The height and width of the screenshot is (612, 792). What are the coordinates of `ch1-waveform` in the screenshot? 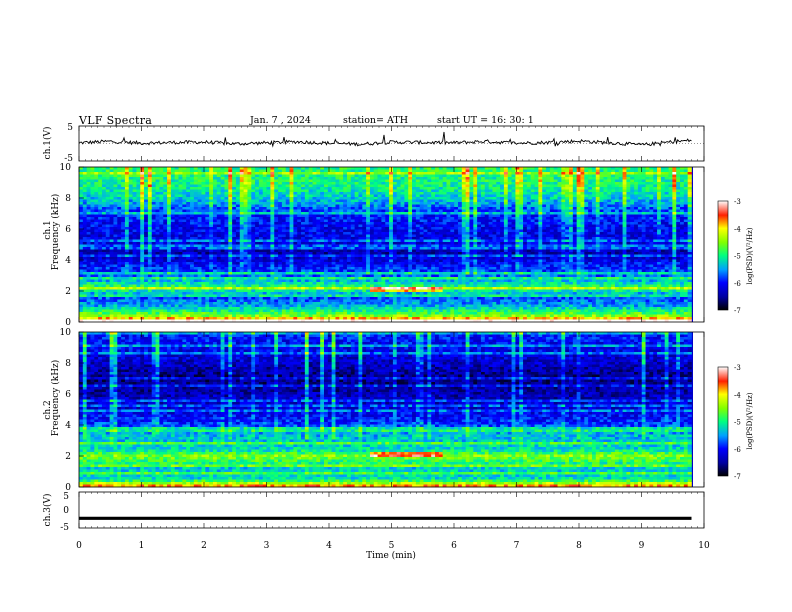 It's located at (385, 139).